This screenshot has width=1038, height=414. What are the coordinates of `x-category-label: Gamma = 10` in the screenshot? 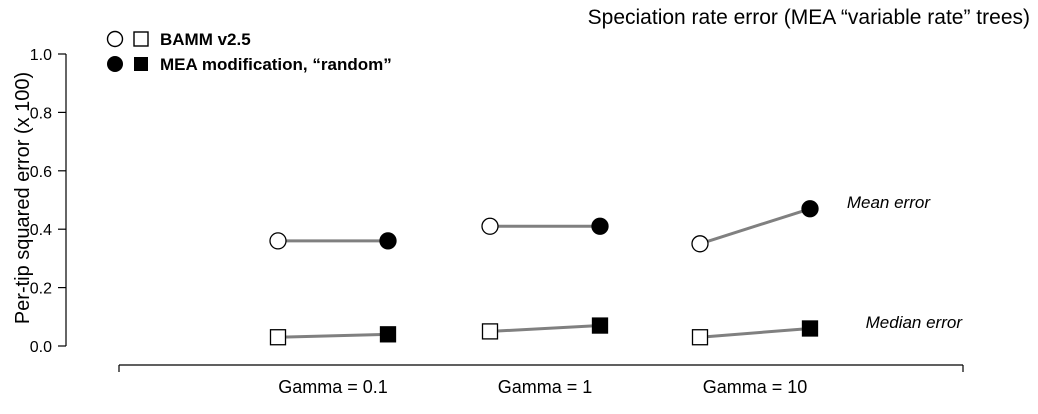 It's located at (755, 387).